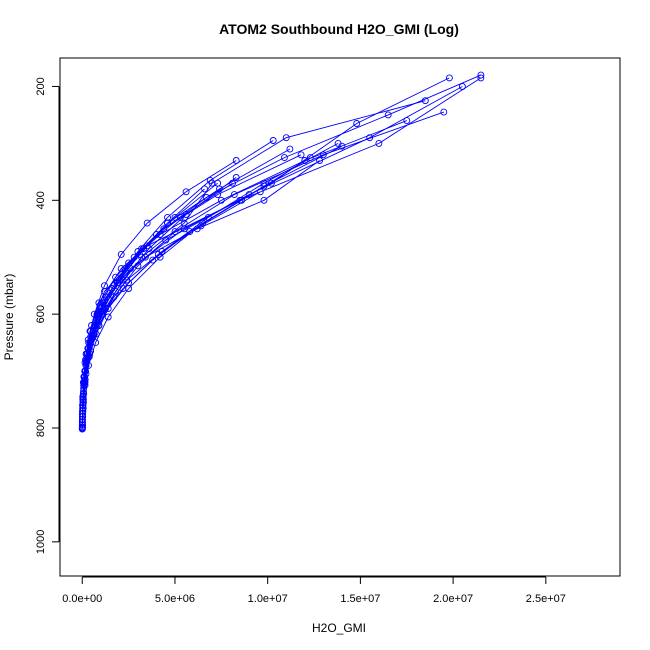 Image resolution: width=650 pixels, height=650 pixels. I want to click on x-tick-label: 0.0e+00, so click(82, 599).